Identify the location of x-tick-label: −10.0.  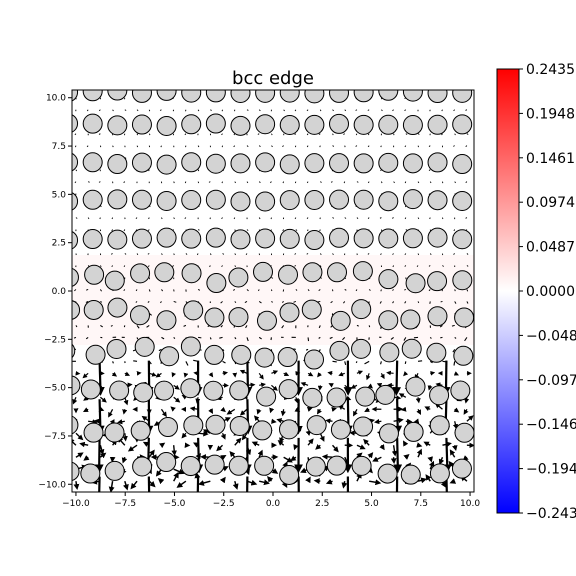
(76, 504).